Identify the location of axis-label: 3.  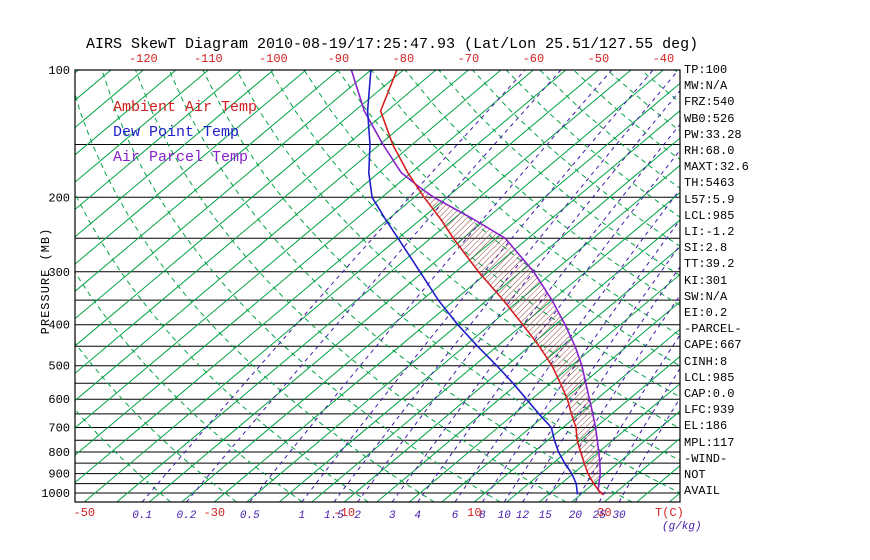
(392, 516).